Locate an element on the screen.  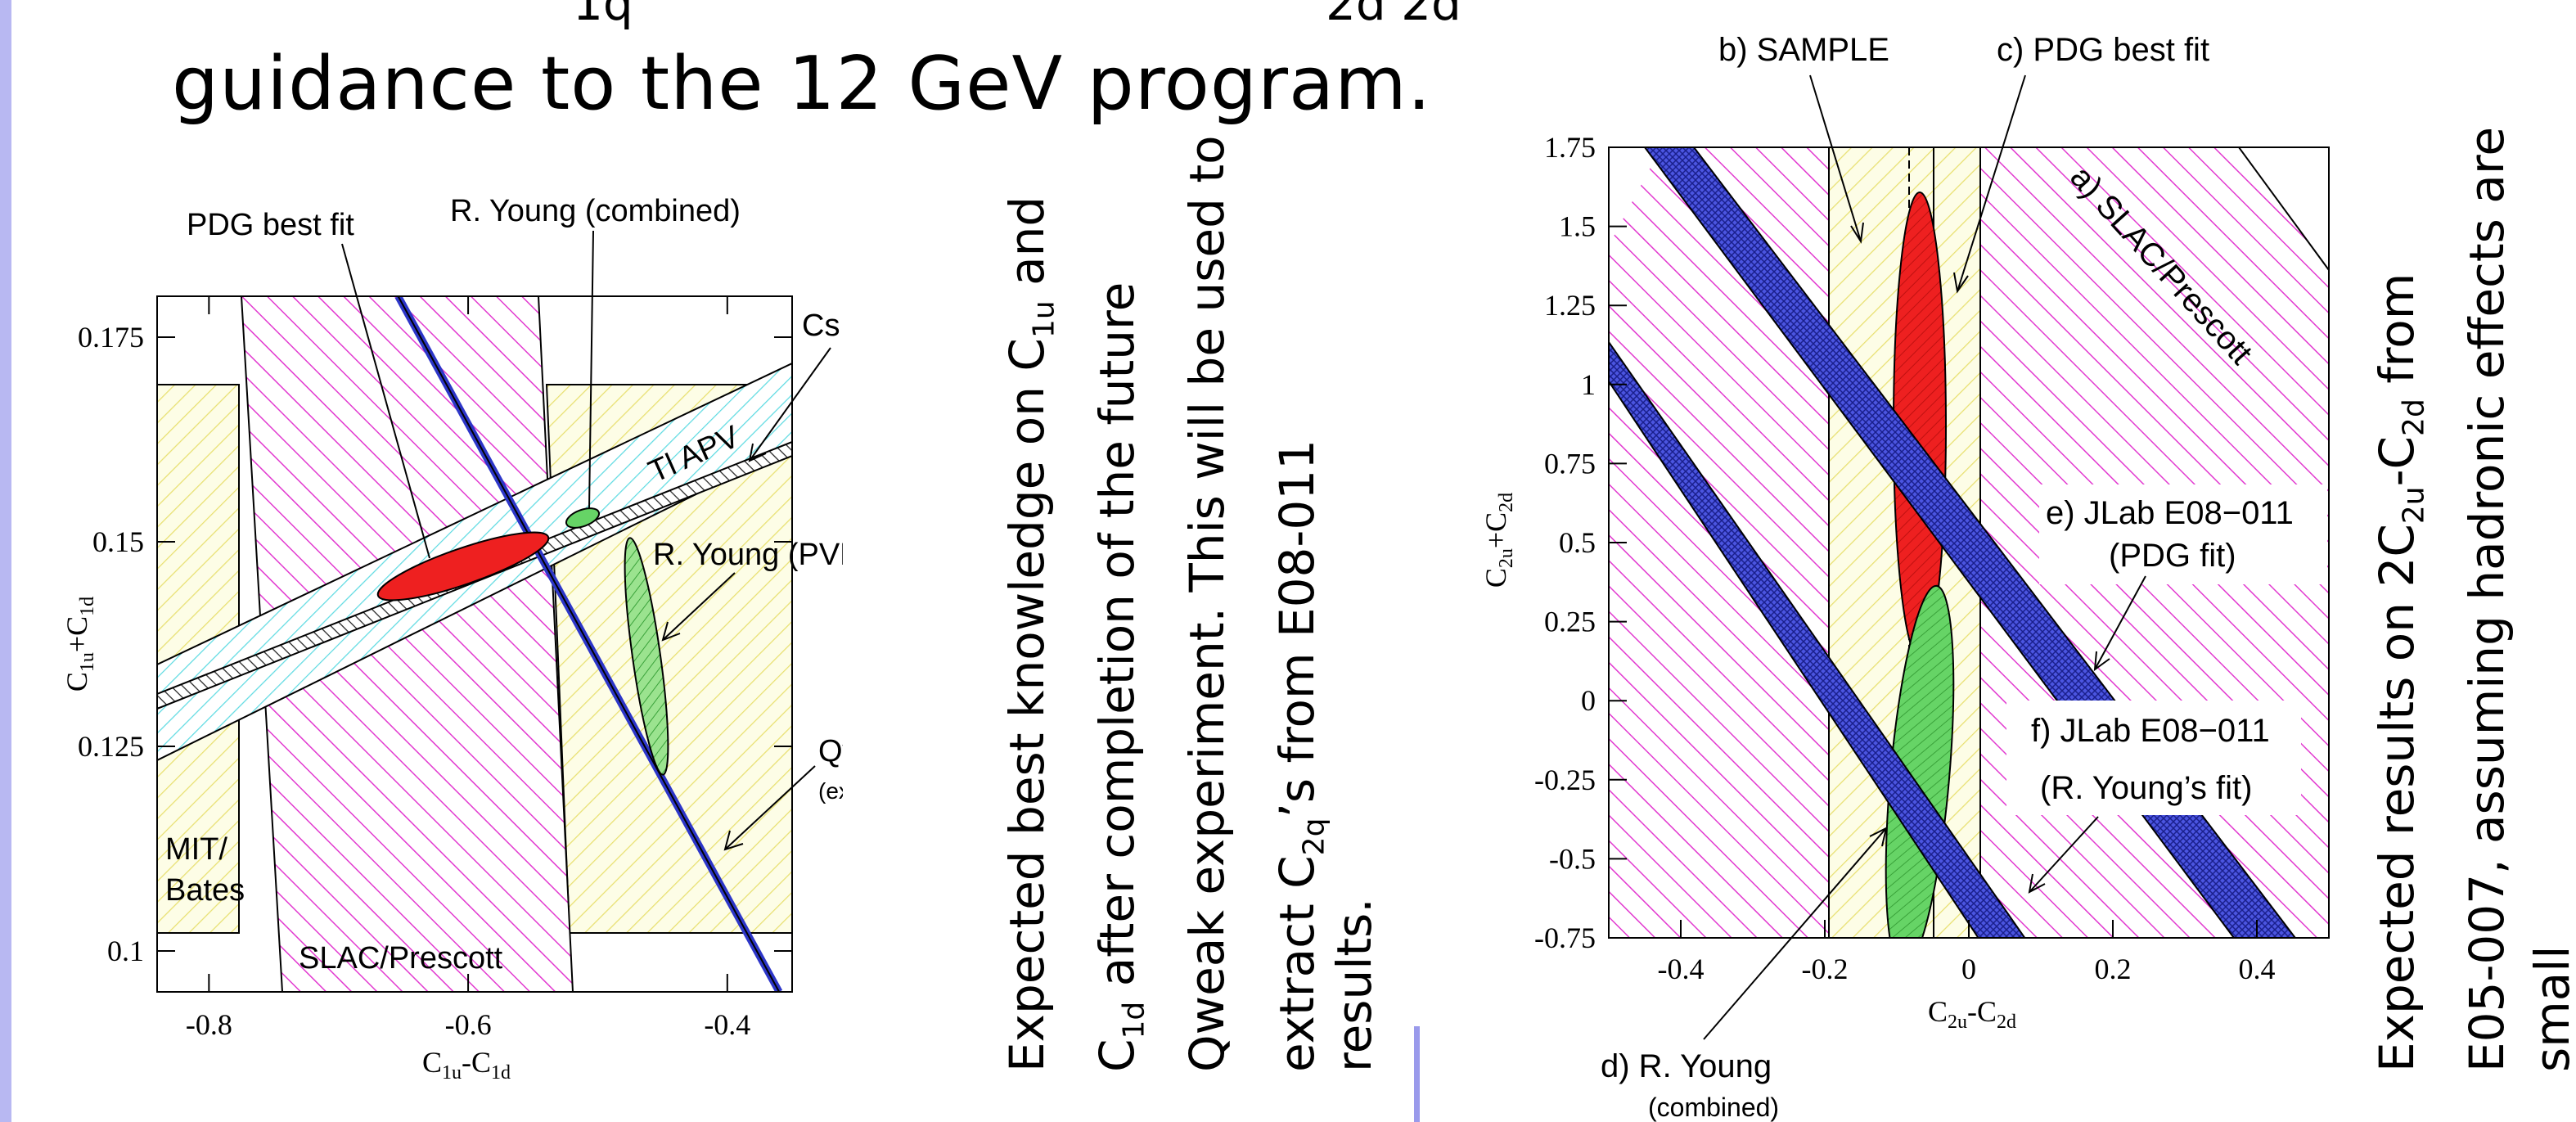
chart2-x-tick-label: 0 is located at coordinates (1969, 969).